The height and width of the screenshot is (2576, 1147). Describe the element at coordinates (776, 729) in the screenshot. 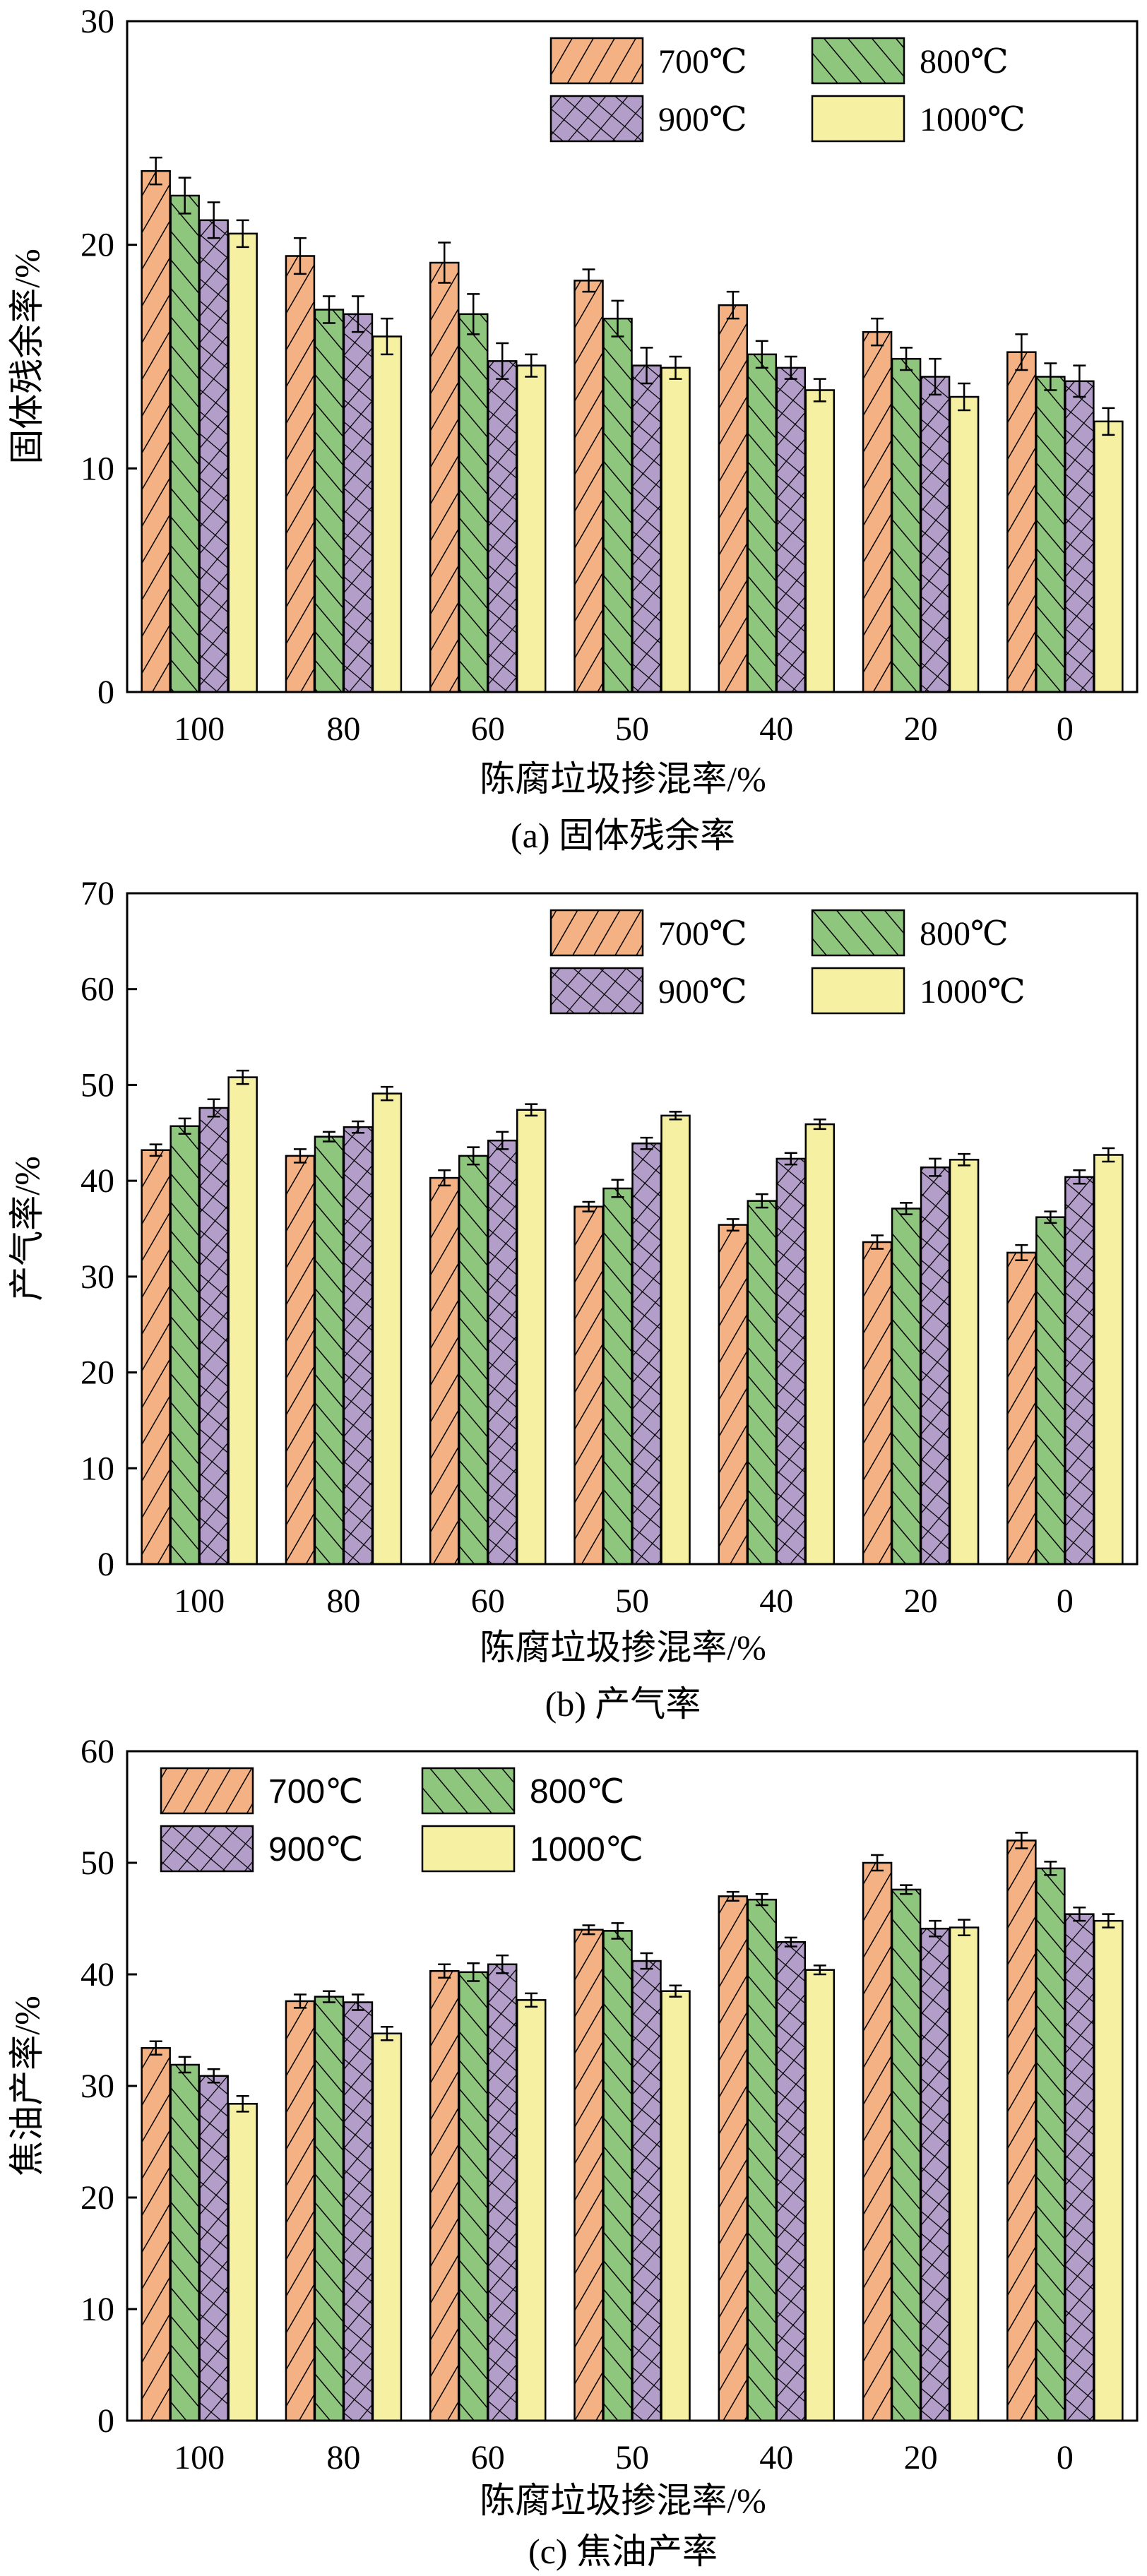

I see `panel-a-x-tick-label: 40` at that location.